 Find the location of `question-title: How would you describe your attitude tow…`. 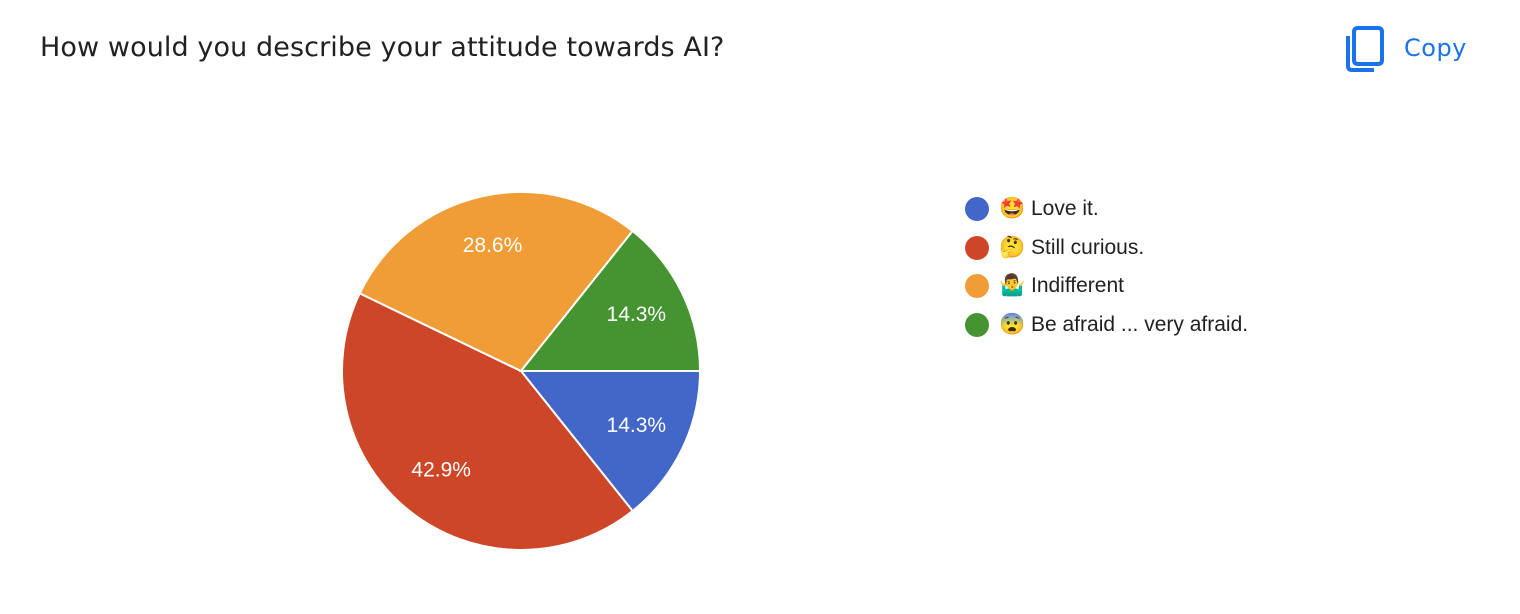

question-title: How would you describe your attitude tow… is located at coordinates (382, 47).